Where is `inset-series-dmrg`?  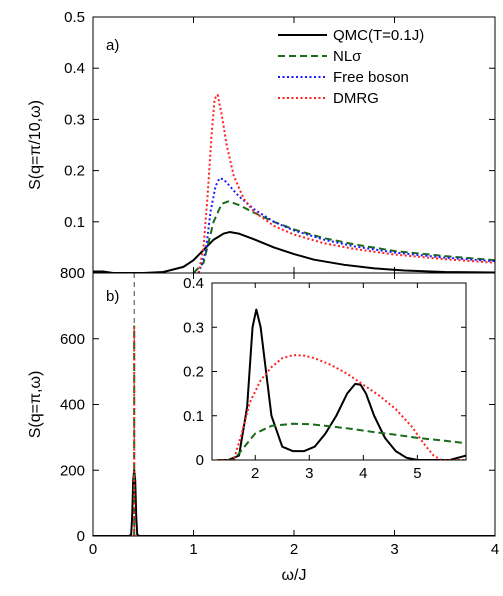 inset-series-dmrg is located at coordinates (341, 407).